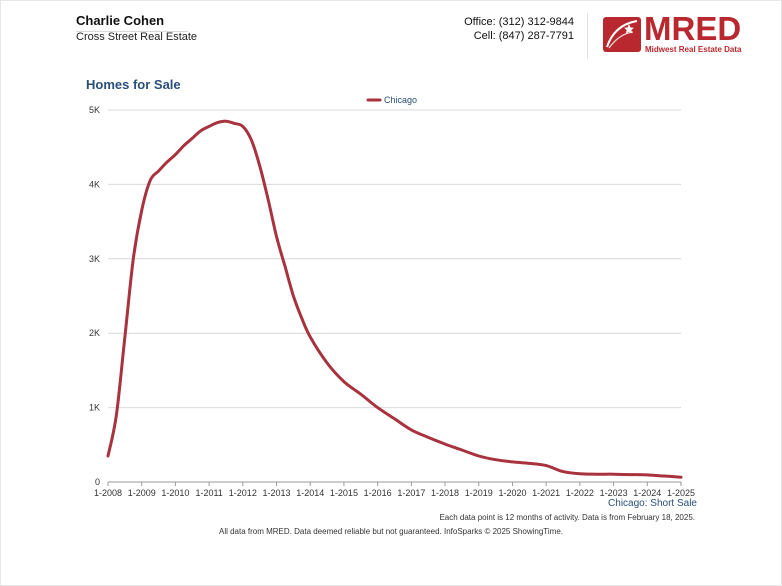  Describe the element at coordinates (378, 493) in the screenshot. I see `x-tick-label: 1-2016` at that location.